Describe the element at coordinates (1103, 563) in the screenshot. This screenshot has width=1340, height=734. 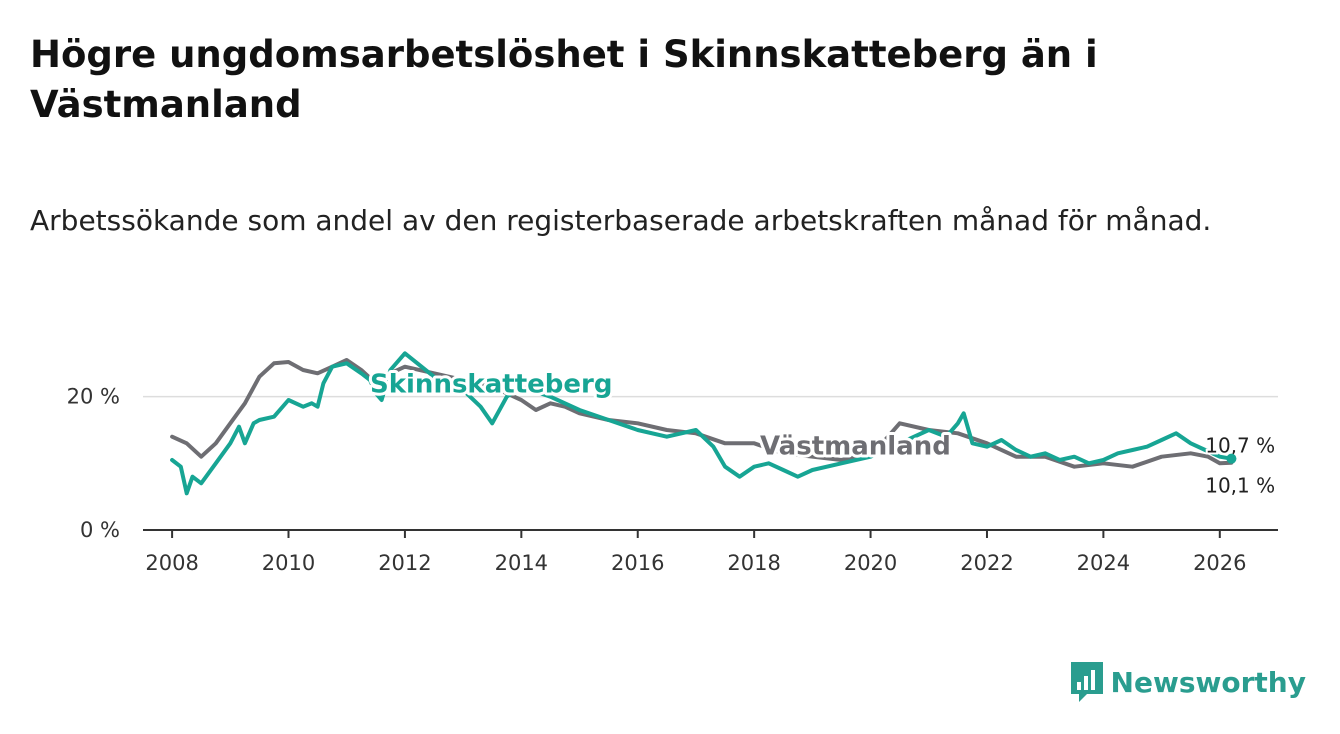
I see `x-tick-label: 2024` at that location.